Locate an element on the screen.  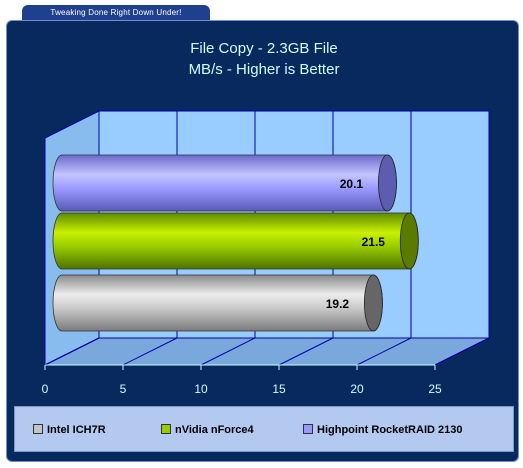
bar-1: 21.5 is located at coordinates (235, 241).